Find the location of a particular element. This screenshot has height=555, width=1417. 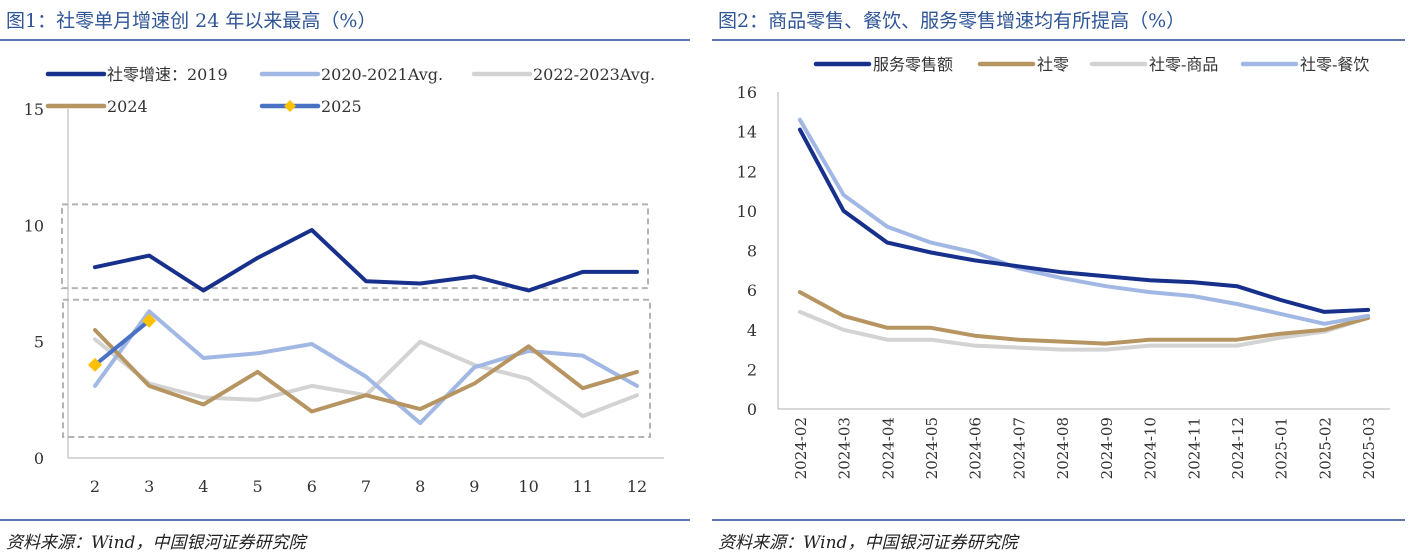

x-tick-label: 2024-04 is located at coordinates (888, 448).